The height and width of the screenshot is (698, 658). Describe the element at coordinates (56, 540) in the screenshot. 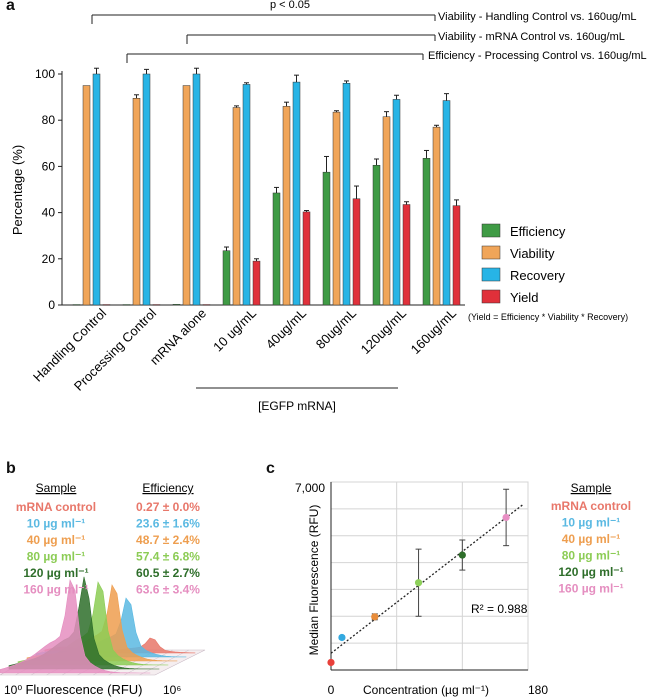

I see `sample-label-2: 40 µg ml⁻¹` at that location.